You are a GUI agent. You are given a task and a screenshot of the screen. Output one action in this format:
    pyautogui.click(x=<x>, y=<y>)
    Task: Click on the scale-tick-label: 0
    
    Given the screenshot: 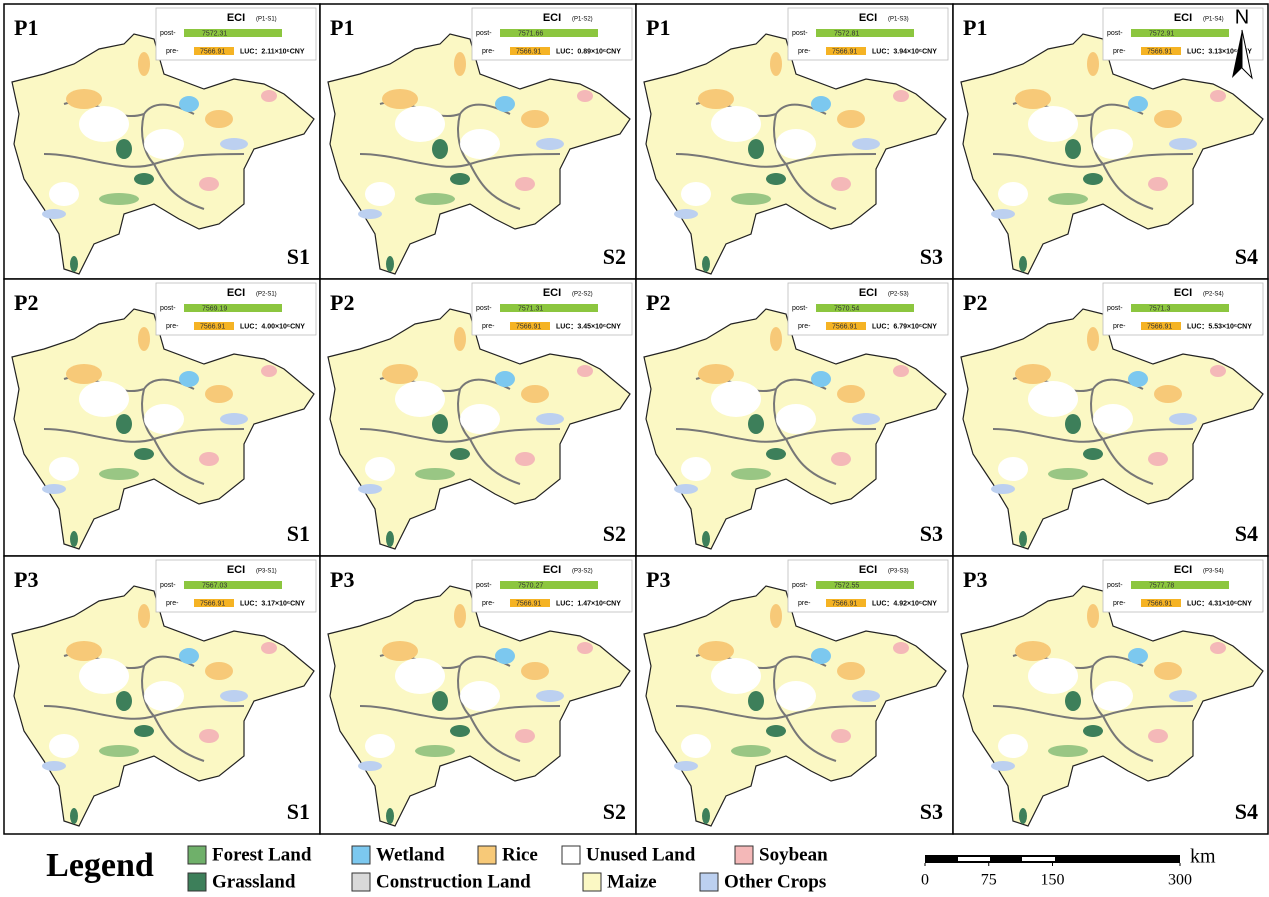 What is the action you would take?
    pyautogui.click(x=925, y=880)
    